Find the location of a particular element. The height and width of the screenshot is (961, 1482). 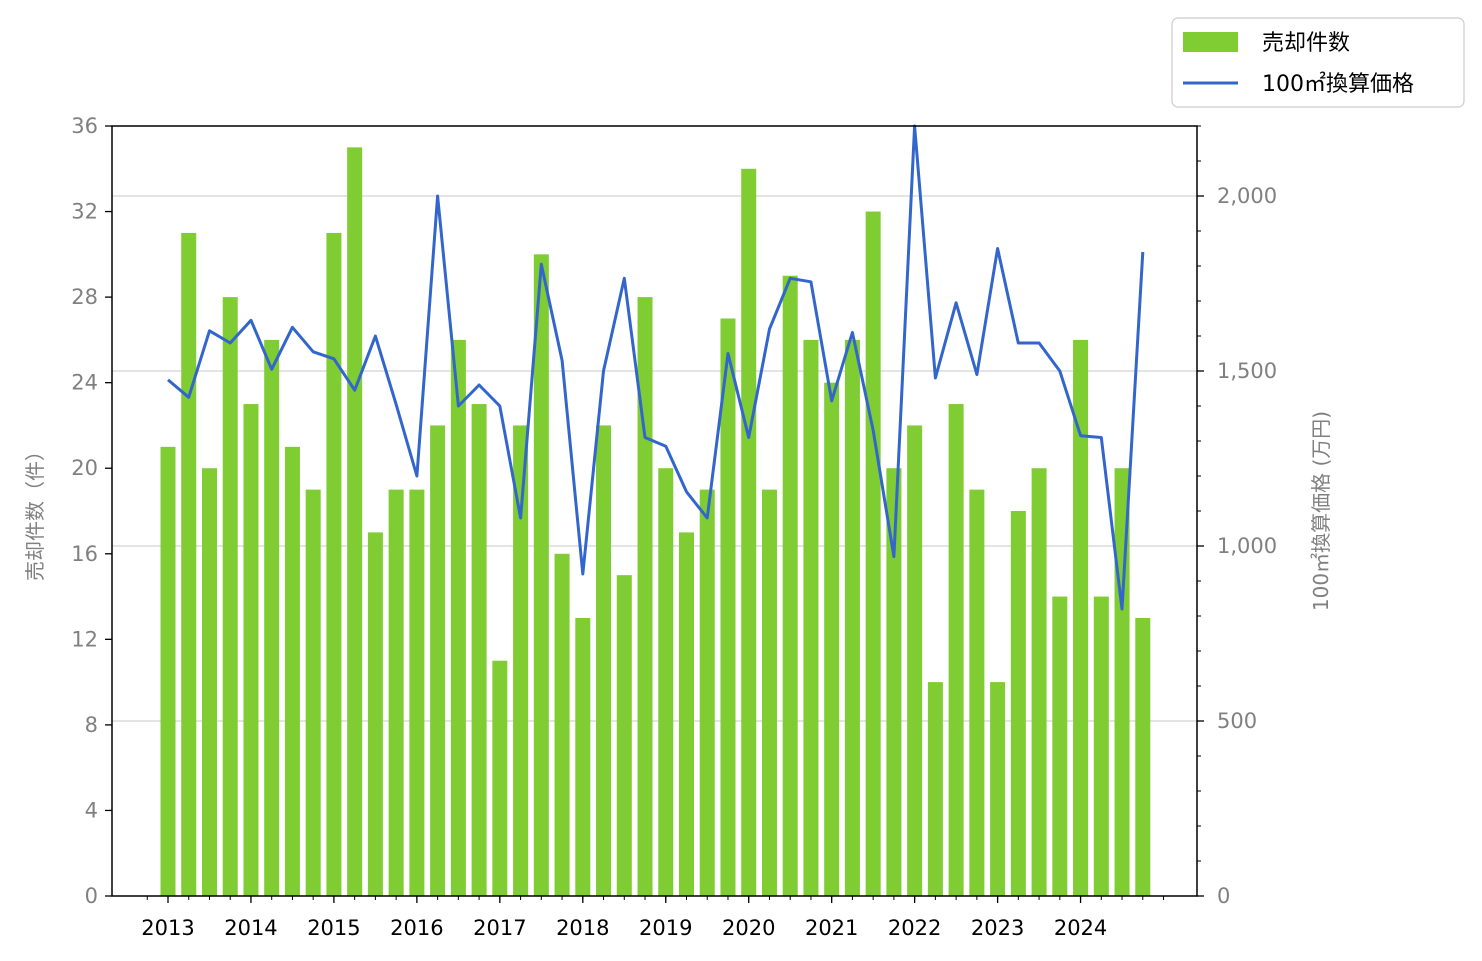

right-y-axis: 0 500 1,000 1,500 2,000 is located at coordinates (1237, 516).